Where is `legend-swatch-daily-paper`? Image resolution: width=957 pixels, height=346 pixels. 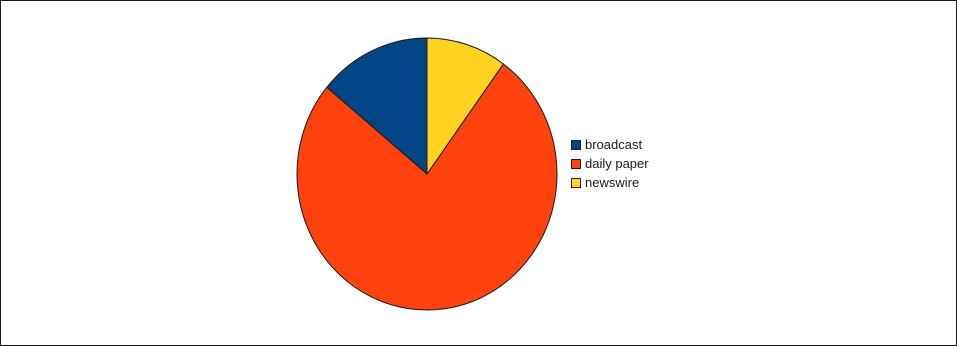 legend-swatch-daily-paper is located at coordinates (576, 163).